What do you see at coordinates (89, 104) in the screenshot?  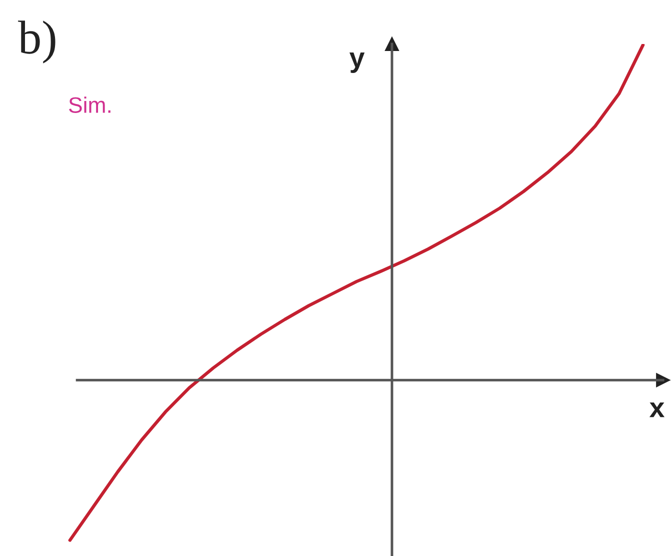 I see `annotation: Sim.` at bounding box center [89, 104].